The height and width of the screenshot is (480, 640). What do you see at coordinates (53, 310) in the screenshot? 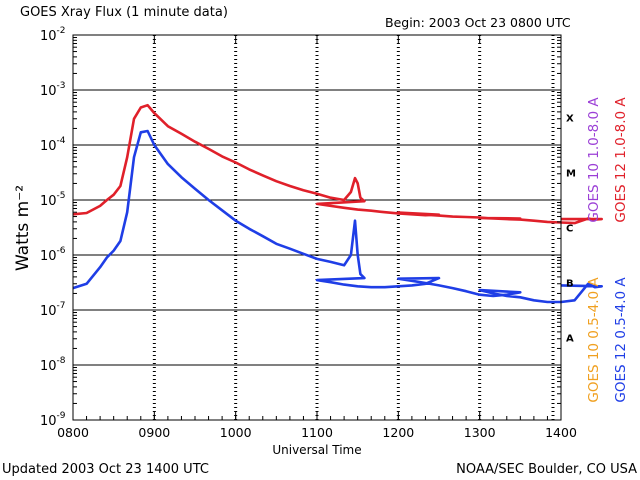
I see `y-tick-label: 10⁻⁷` at bounding box center [53, 310].